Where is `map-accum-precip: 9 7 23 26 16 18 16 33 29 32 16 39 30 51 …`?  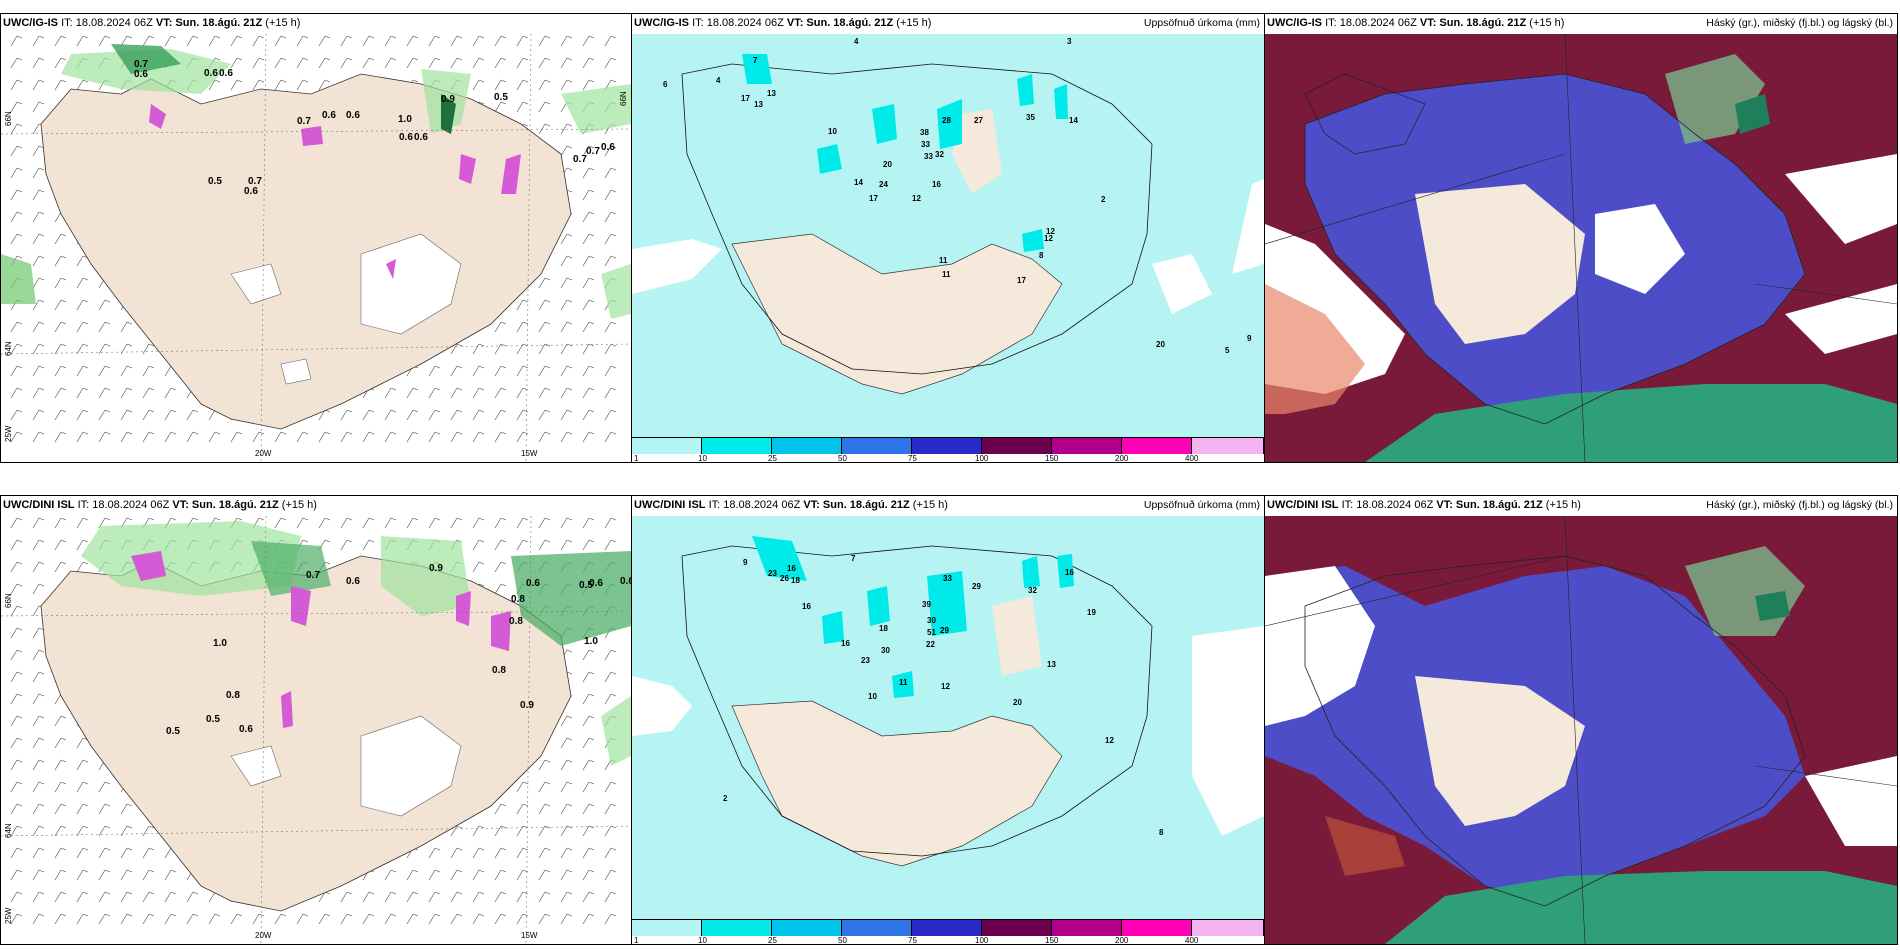 map-accum-precip: 9 7 23 26 16 18 16 33 29 32 16 39 30 51 … is located at coordinates (948, 718).